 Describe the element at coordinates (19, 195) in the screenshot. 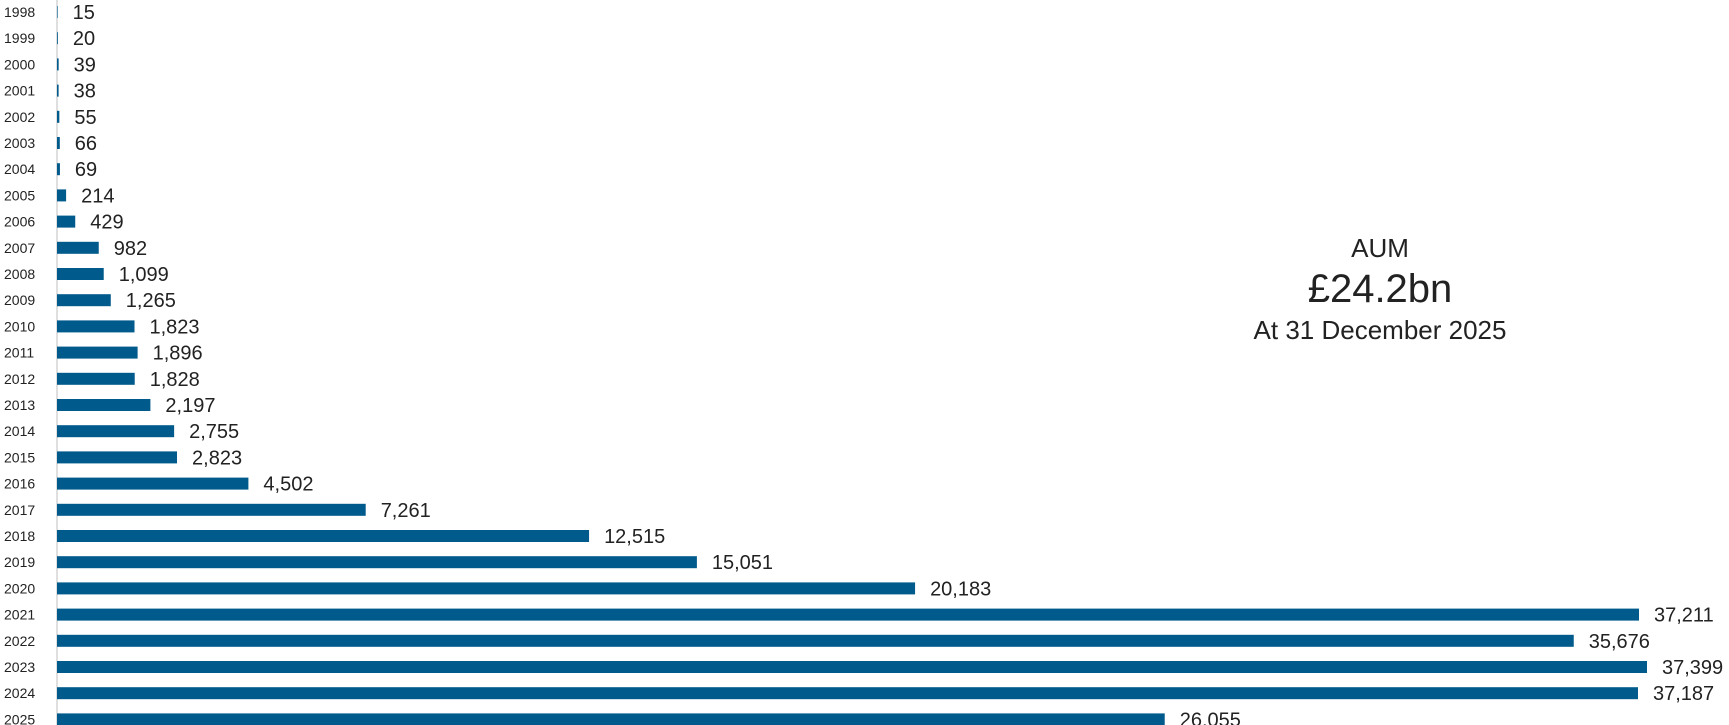

I see `category-label: 2005` at that location.